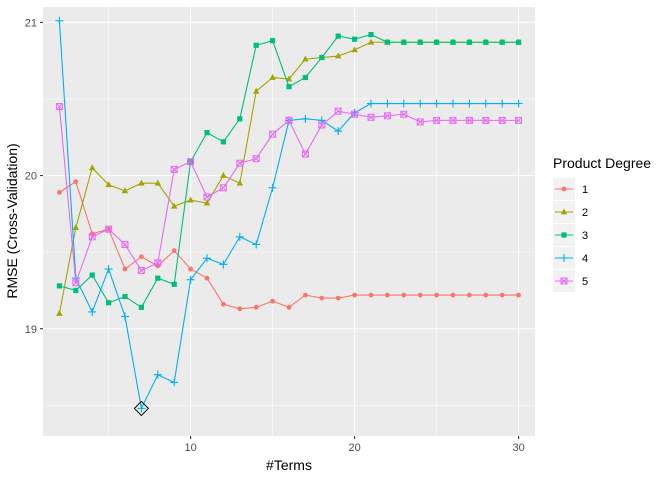 The height and width of the screenshot is (480, 672). I want to click on x-tick-label: 30, so click(518, 448).